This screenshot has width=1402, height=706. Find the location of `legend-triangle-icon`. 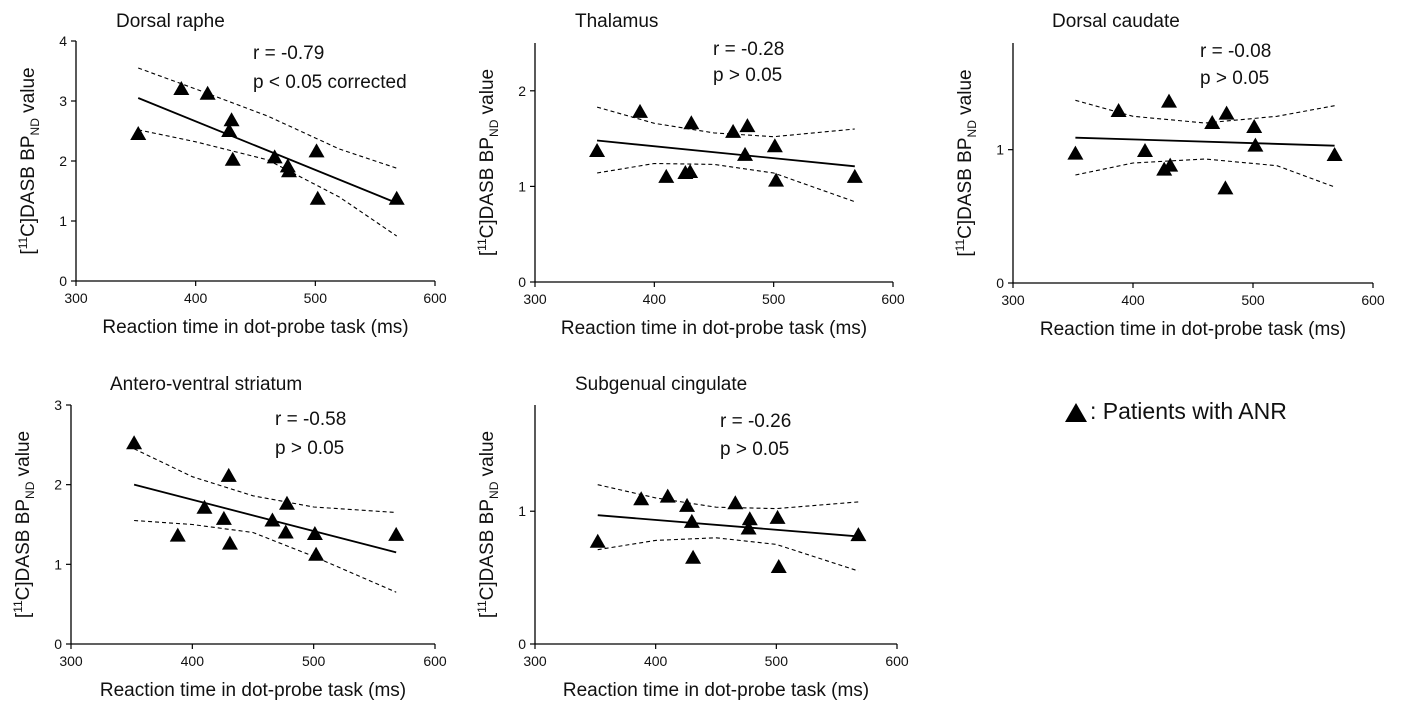

legend-triangle-icon is located at coordinates (1076, 412).